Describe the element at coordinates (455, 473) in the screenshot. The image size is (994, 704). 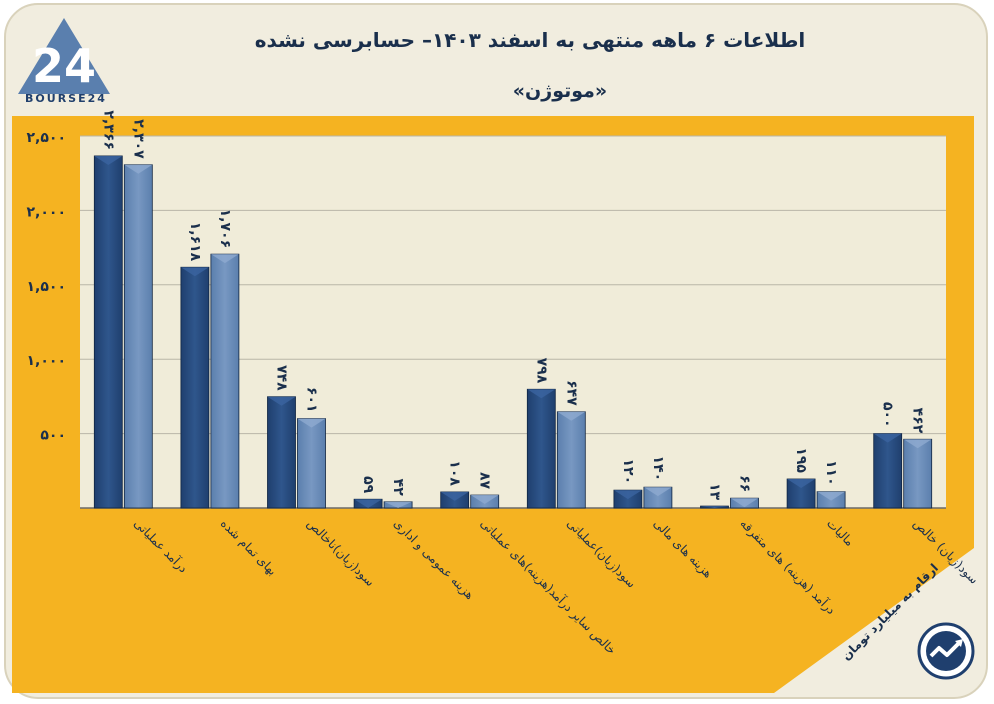
I see `data-label: ۱۰۸` at that location.